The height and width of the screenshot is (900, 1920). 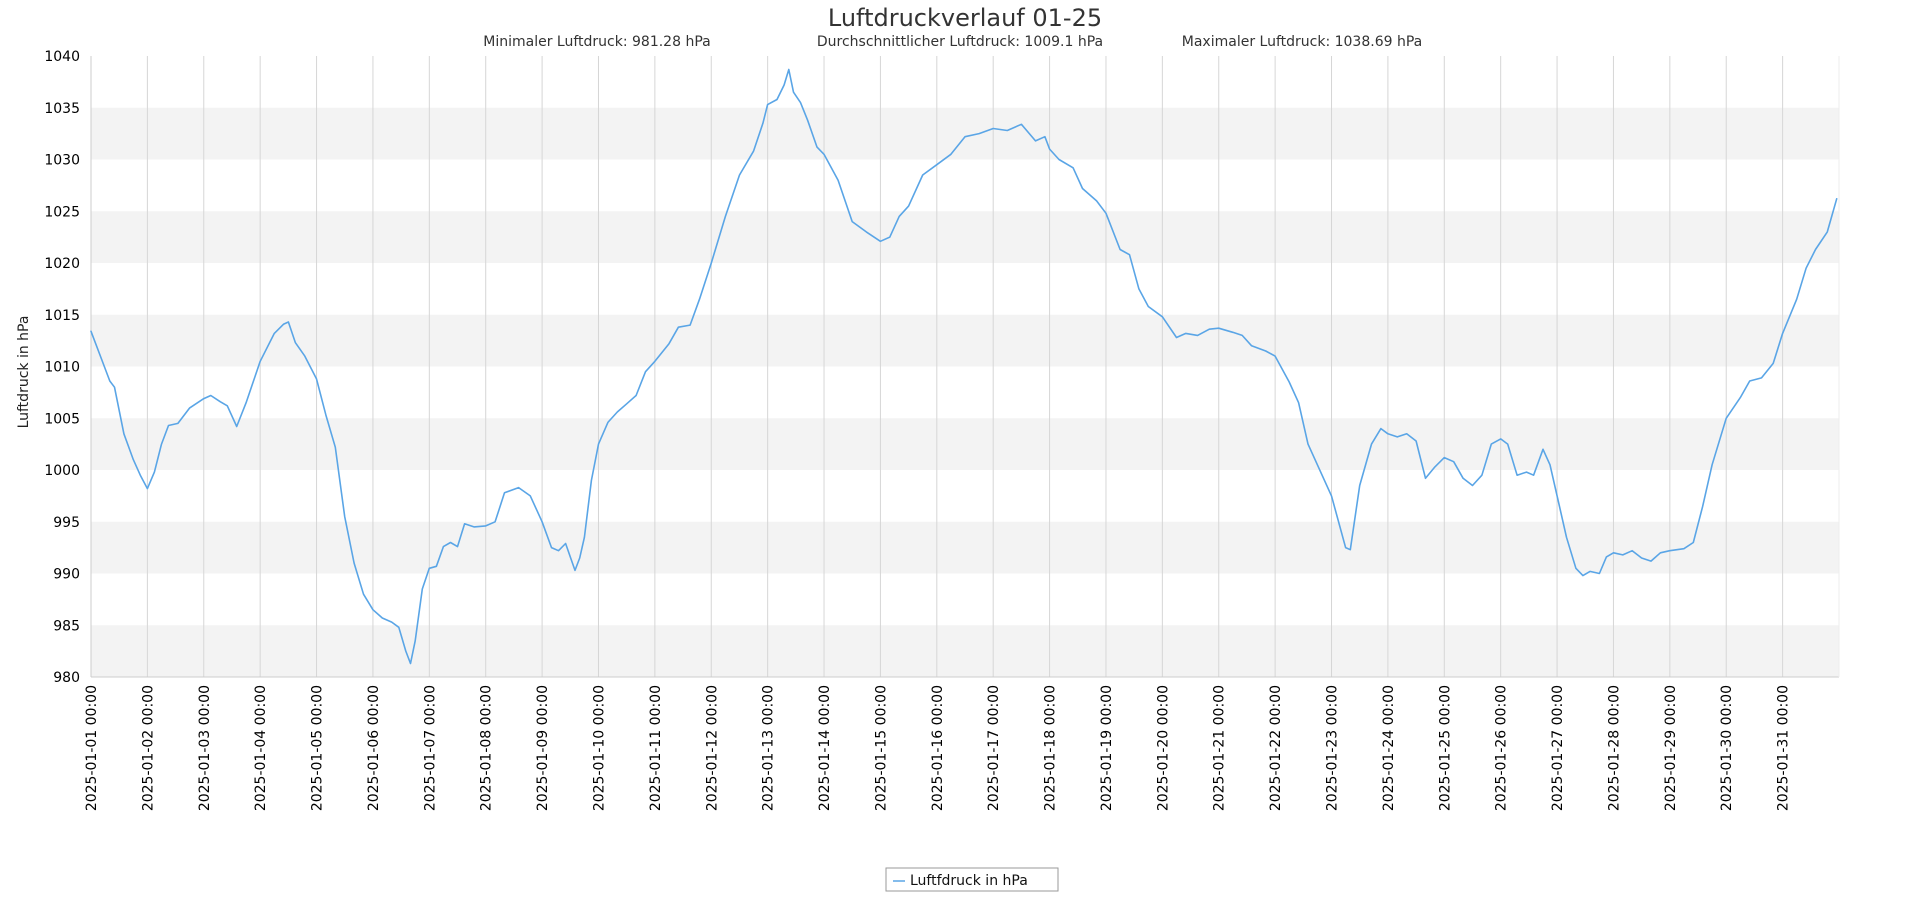 I want to click on x-tick-label: 2025-01-23 00:00, so click(x=1333, y=748).